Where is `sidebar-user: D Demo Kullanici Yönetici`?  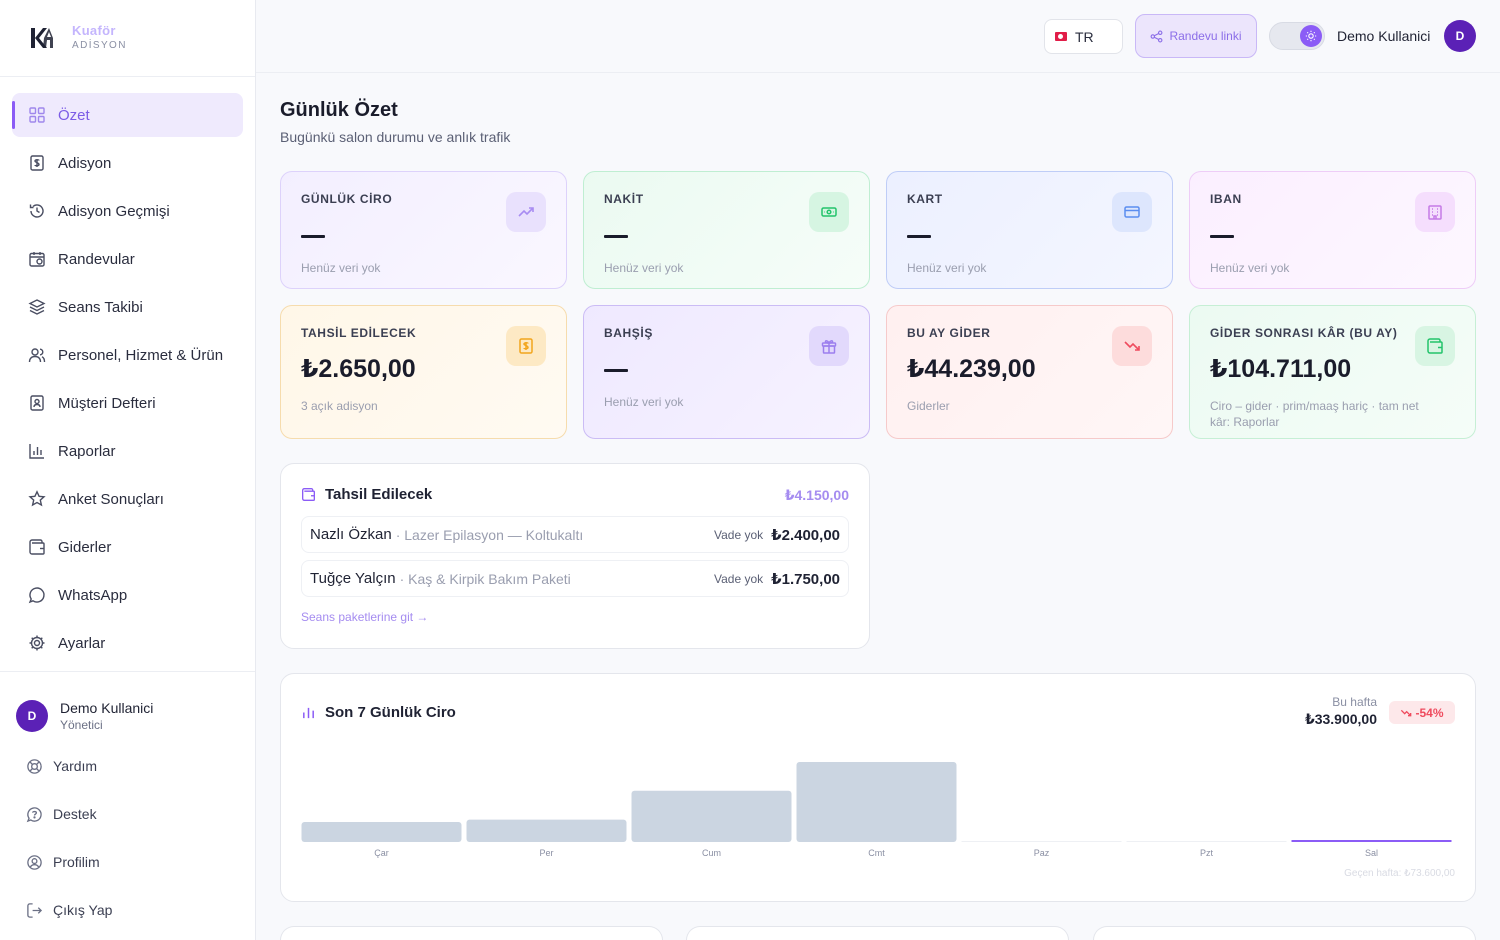 sidebar-user: D Demo Kullanici Yönetici is located at coordinates (127, 707).